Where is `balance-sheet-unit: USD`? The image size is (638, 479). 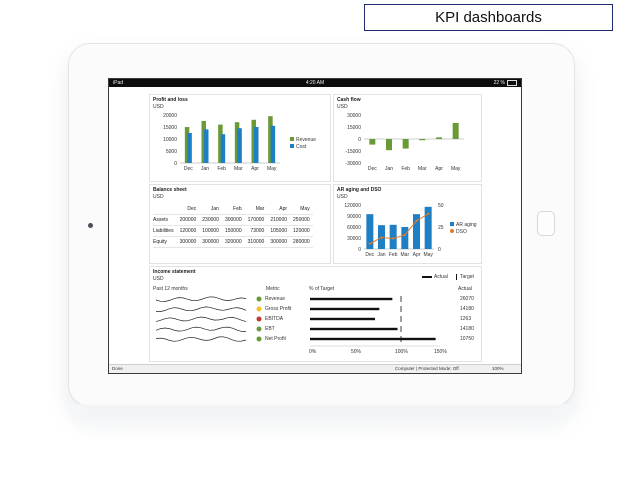 balance-sheet-unit: USD is located at coordinates (158, 197).